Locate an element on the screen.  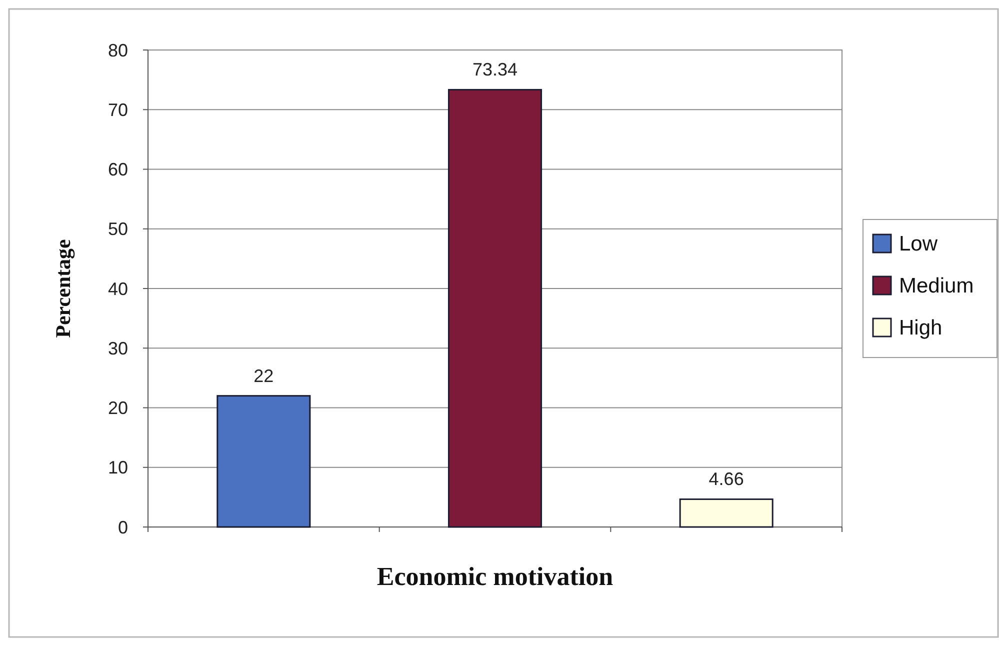
y-tick-label: 30 is located at coordinates (118, 348).